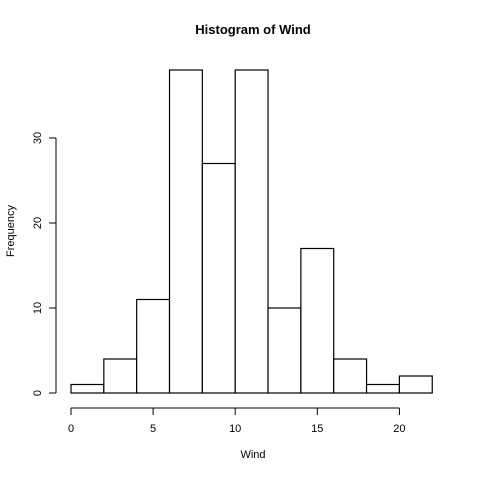 The height and width of the screenshot is (478, 478). Describe the element at coordinates (153, 429) in the screenshot. I see `x-tick-label: 5` at that location.